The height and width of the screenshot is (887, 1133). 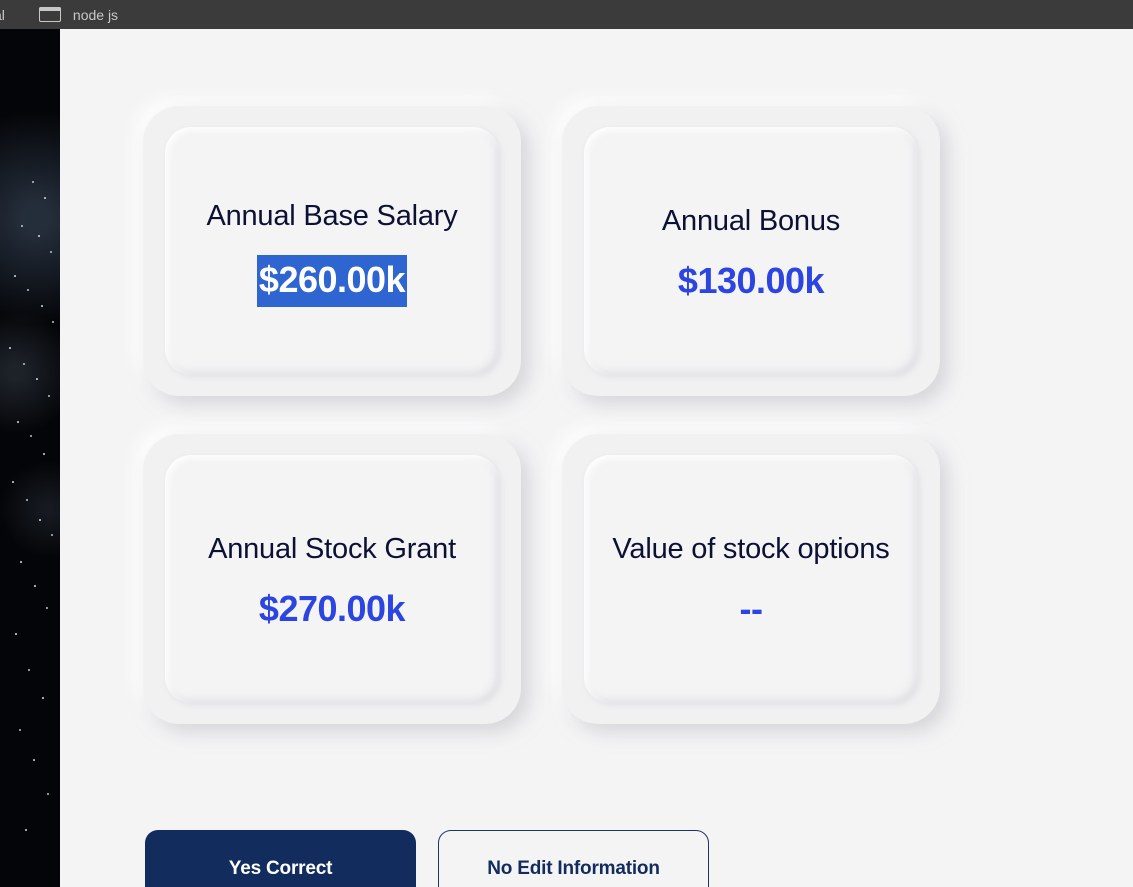 I want to click on toolbar-tab-node-js: node js, so click(x=95, y=14).